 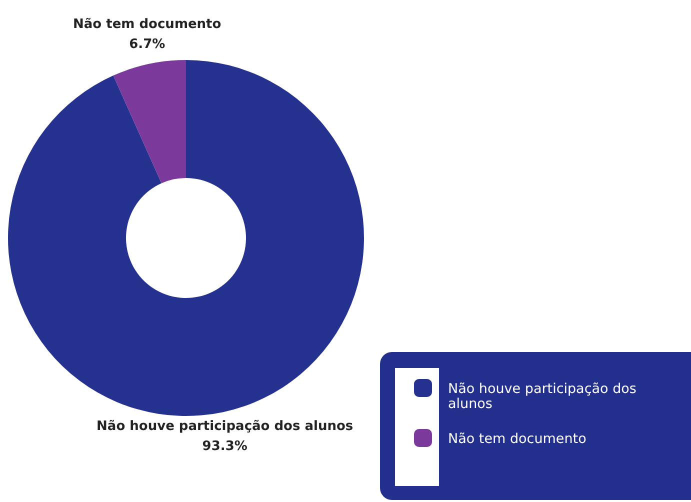 What do you see at coordinates (225, 446) in the screenshot?
I see `data-label: 93.3%` at bounding box center [225, 446].